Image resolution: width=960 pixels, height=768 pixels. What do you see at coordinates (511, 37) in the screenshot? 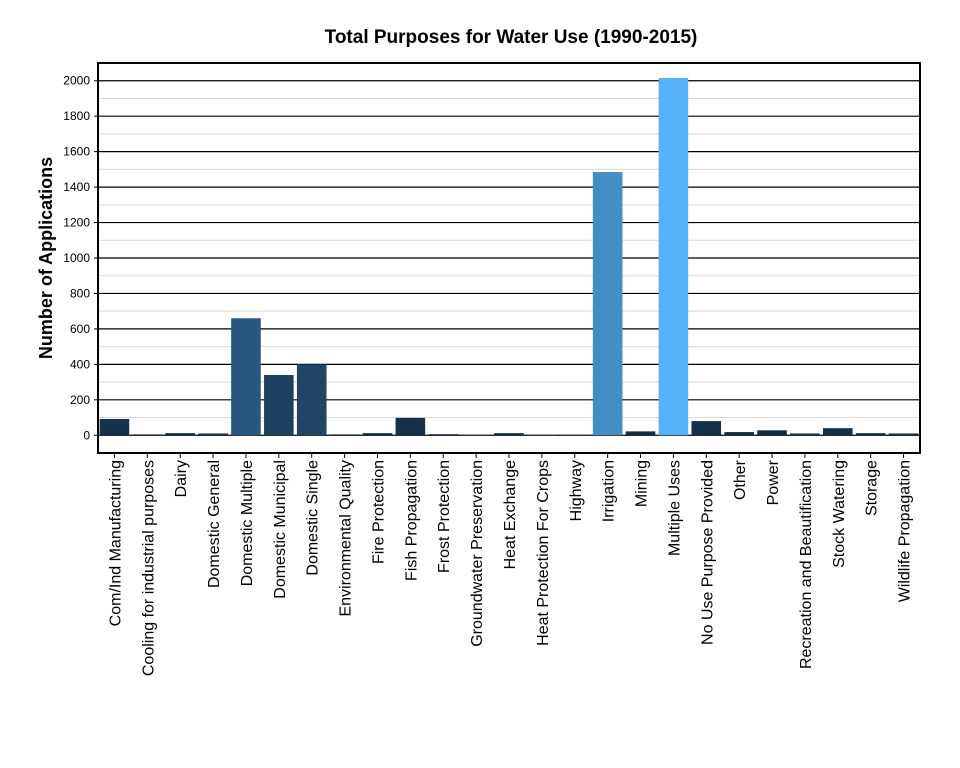
I see `chart-title: Total Purposes for Water Use (1990-2015)` at bounding box center [511, 37].